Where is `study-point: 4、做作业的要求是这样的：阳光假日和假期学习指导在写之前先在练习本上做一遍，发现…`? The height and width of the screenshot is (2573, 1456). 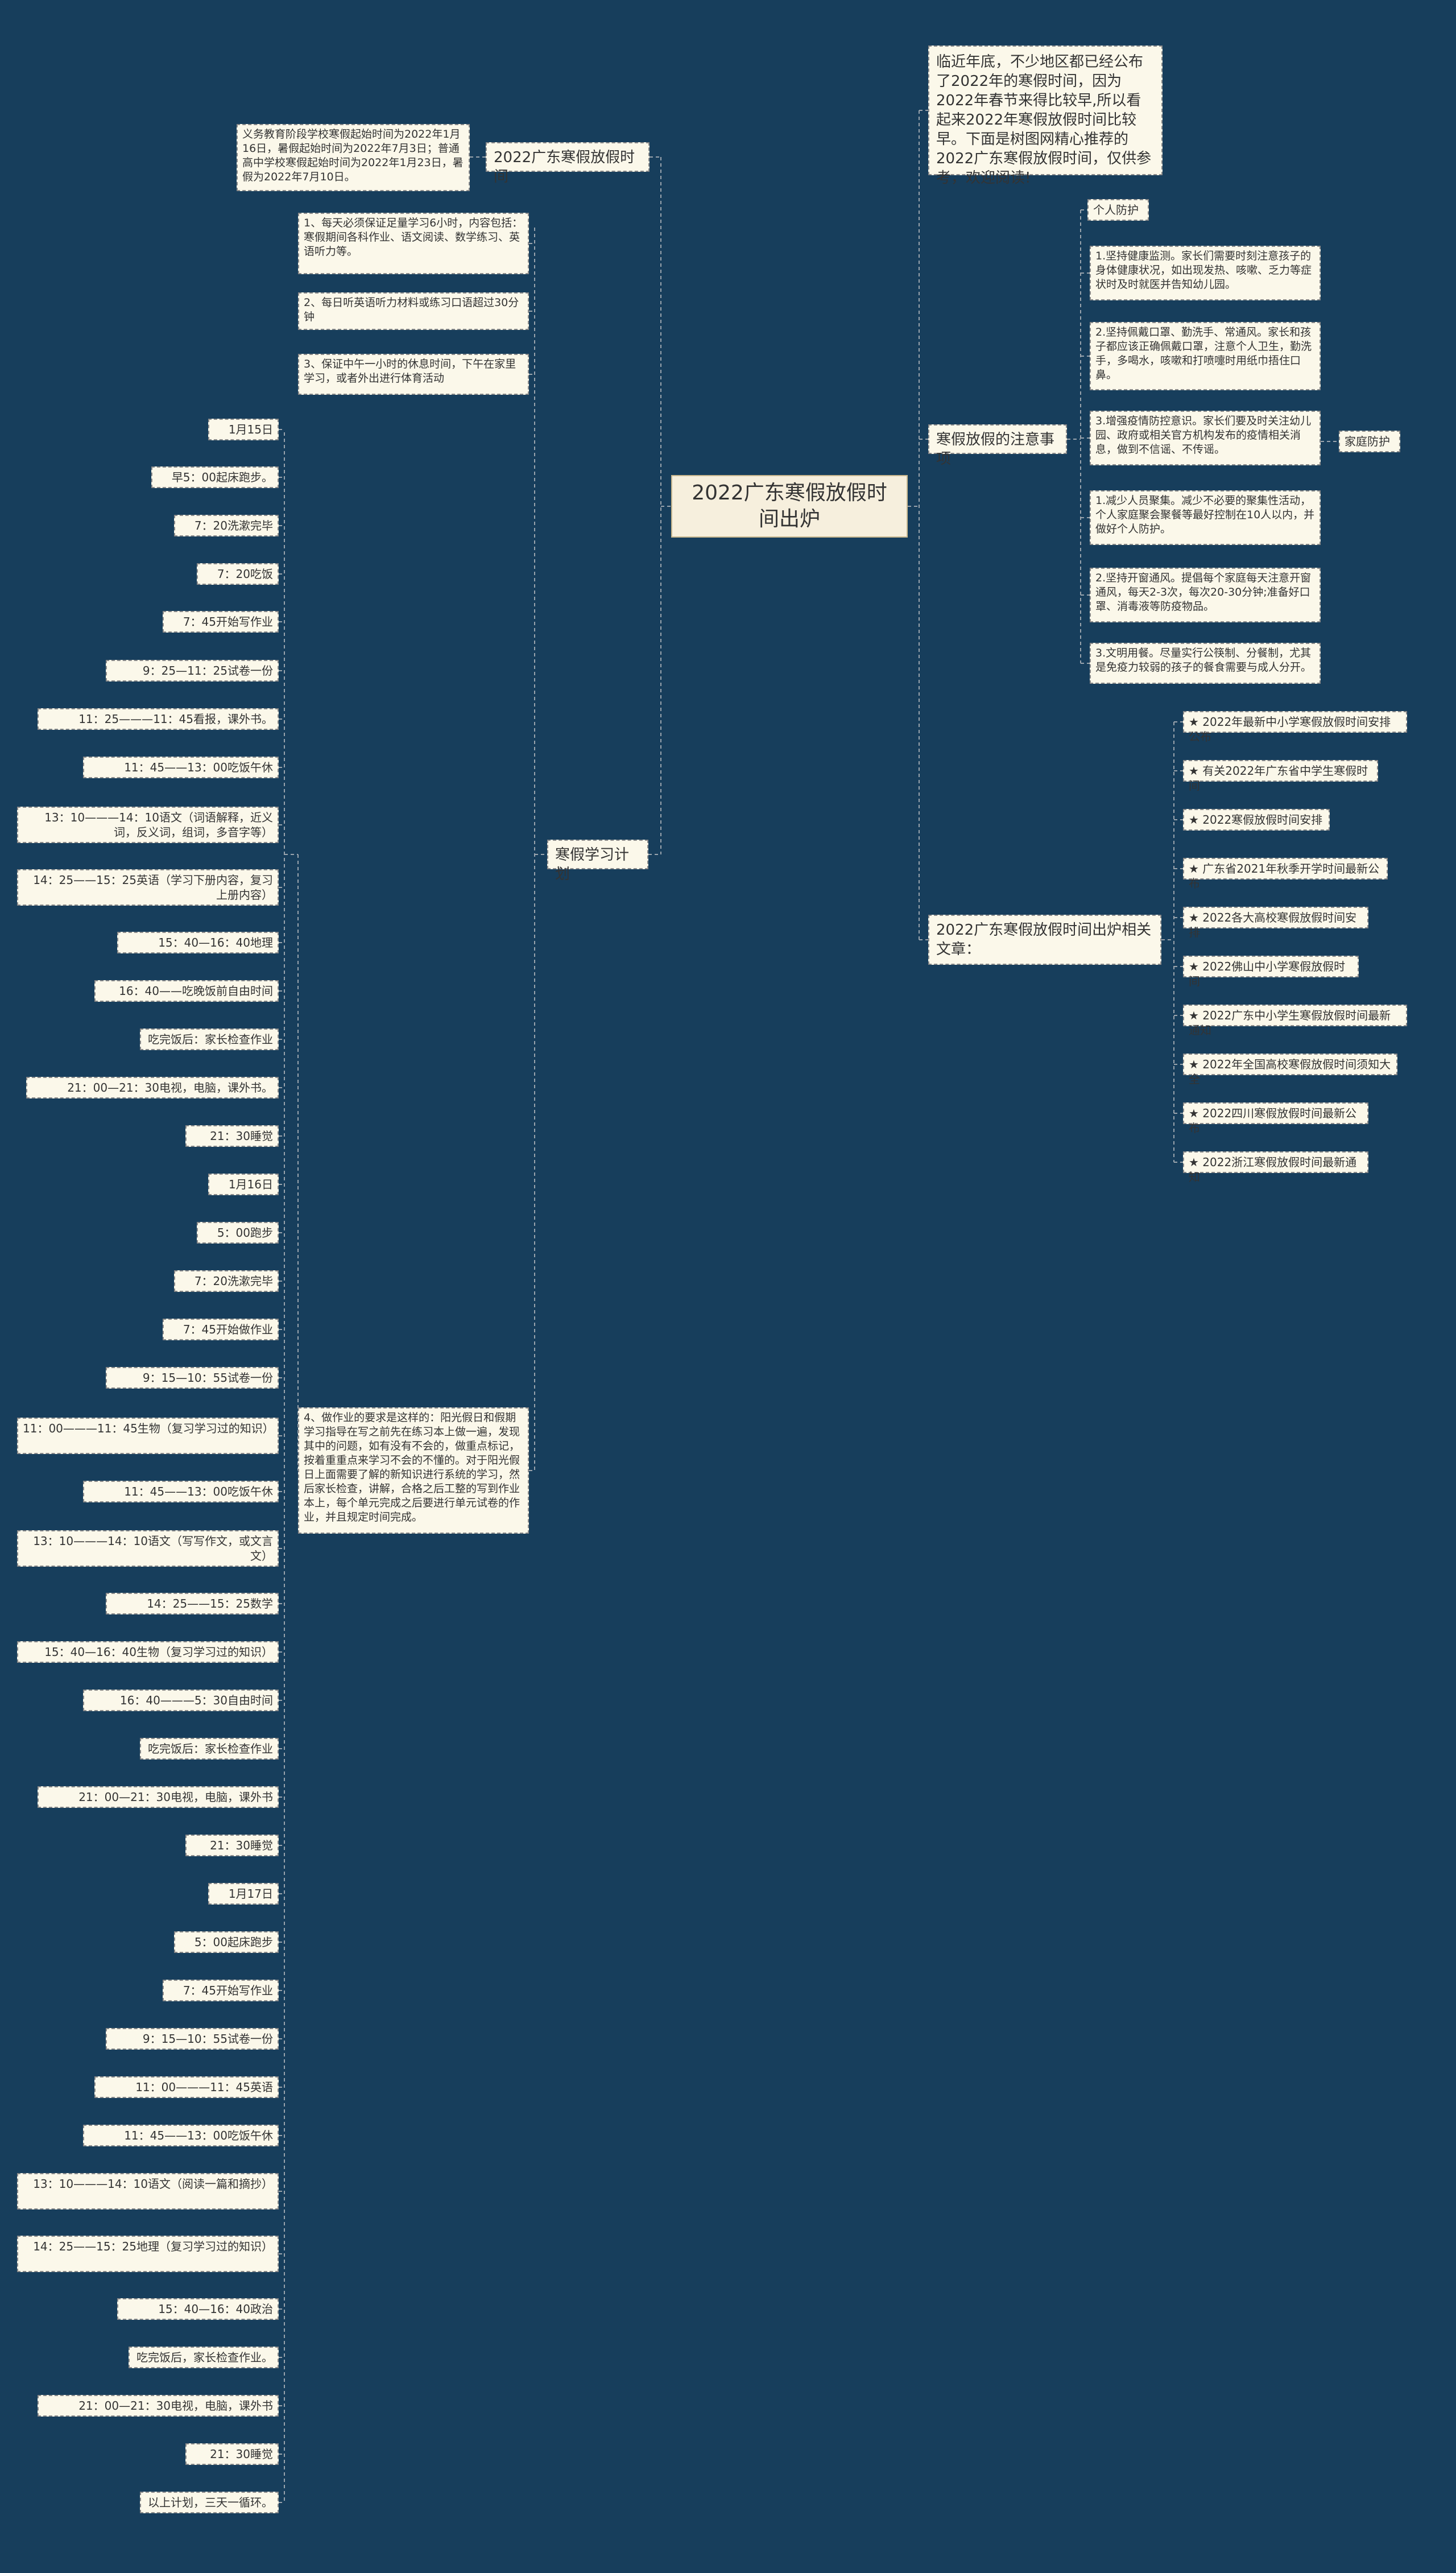
study-point: 4、做作业的要求是这样的：阳光假日和假期学习指导在写之前先在练习本上做一遍，发现… is located at coordinates (413, 1470).